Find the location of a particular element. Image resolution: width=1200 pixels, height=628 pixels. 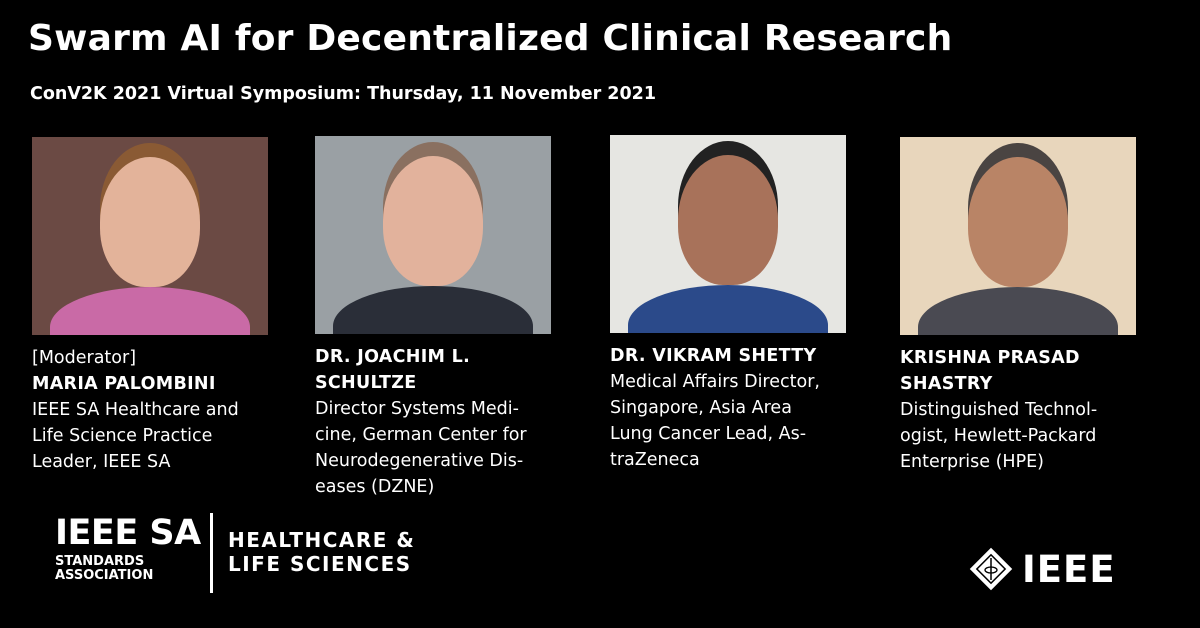

speaker-name: KRISHNA PRASAD is located at coordinates (990, 358).